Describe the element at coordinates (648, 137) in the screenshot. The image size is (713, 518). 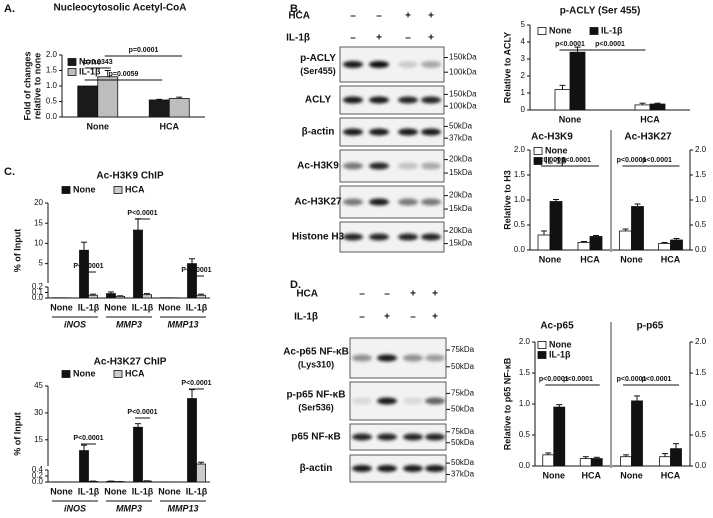
I see `chart-title: Ac-H3K27` at that location.